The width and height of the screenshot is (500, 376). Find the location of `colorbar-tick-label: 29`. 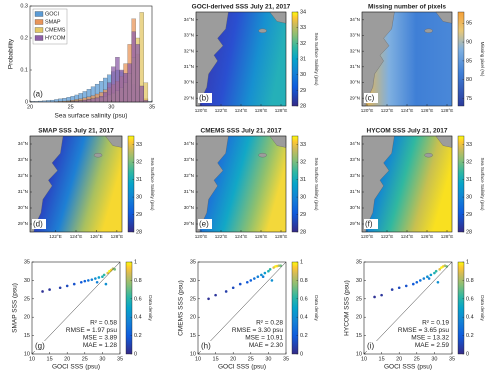

colorbar-tick-label: 29 is located at coordinates (469, 215).